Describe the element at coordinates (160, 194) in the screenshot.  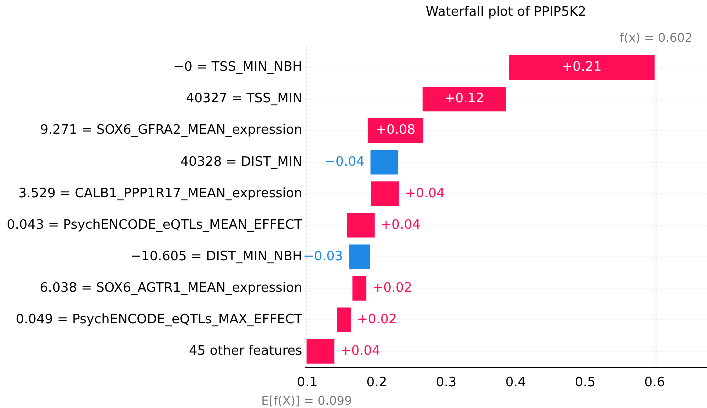
I see `y-tick-label: 3.529 = CALB1_PPP1R17_MEAN_expression` at that location.